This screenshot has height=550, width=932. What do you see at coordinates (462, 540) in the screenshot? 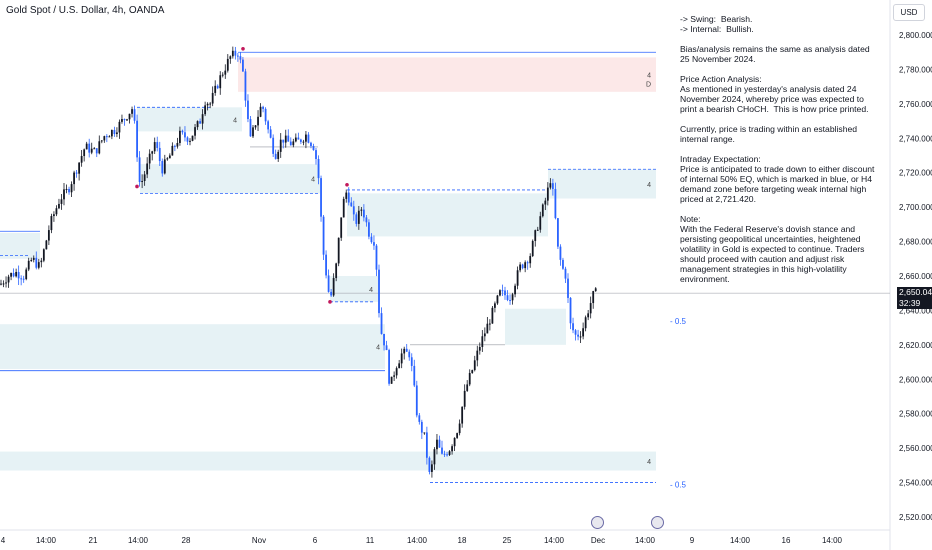
I see `time-axis-tick: 18` at bounding box center [462, 540].